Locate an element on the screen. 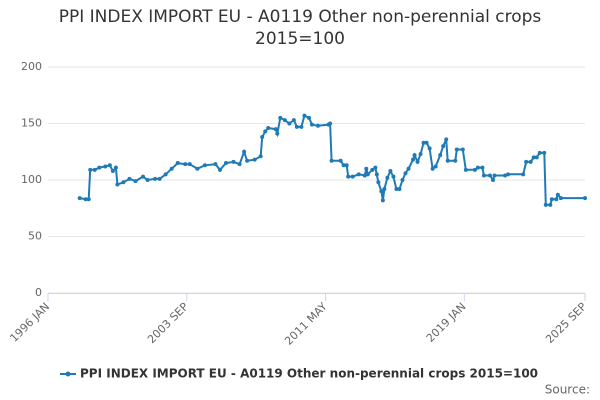 The height and width of the screenshot is (400, 600). y-tick-label: 0 is located at coordinates (38, 292).